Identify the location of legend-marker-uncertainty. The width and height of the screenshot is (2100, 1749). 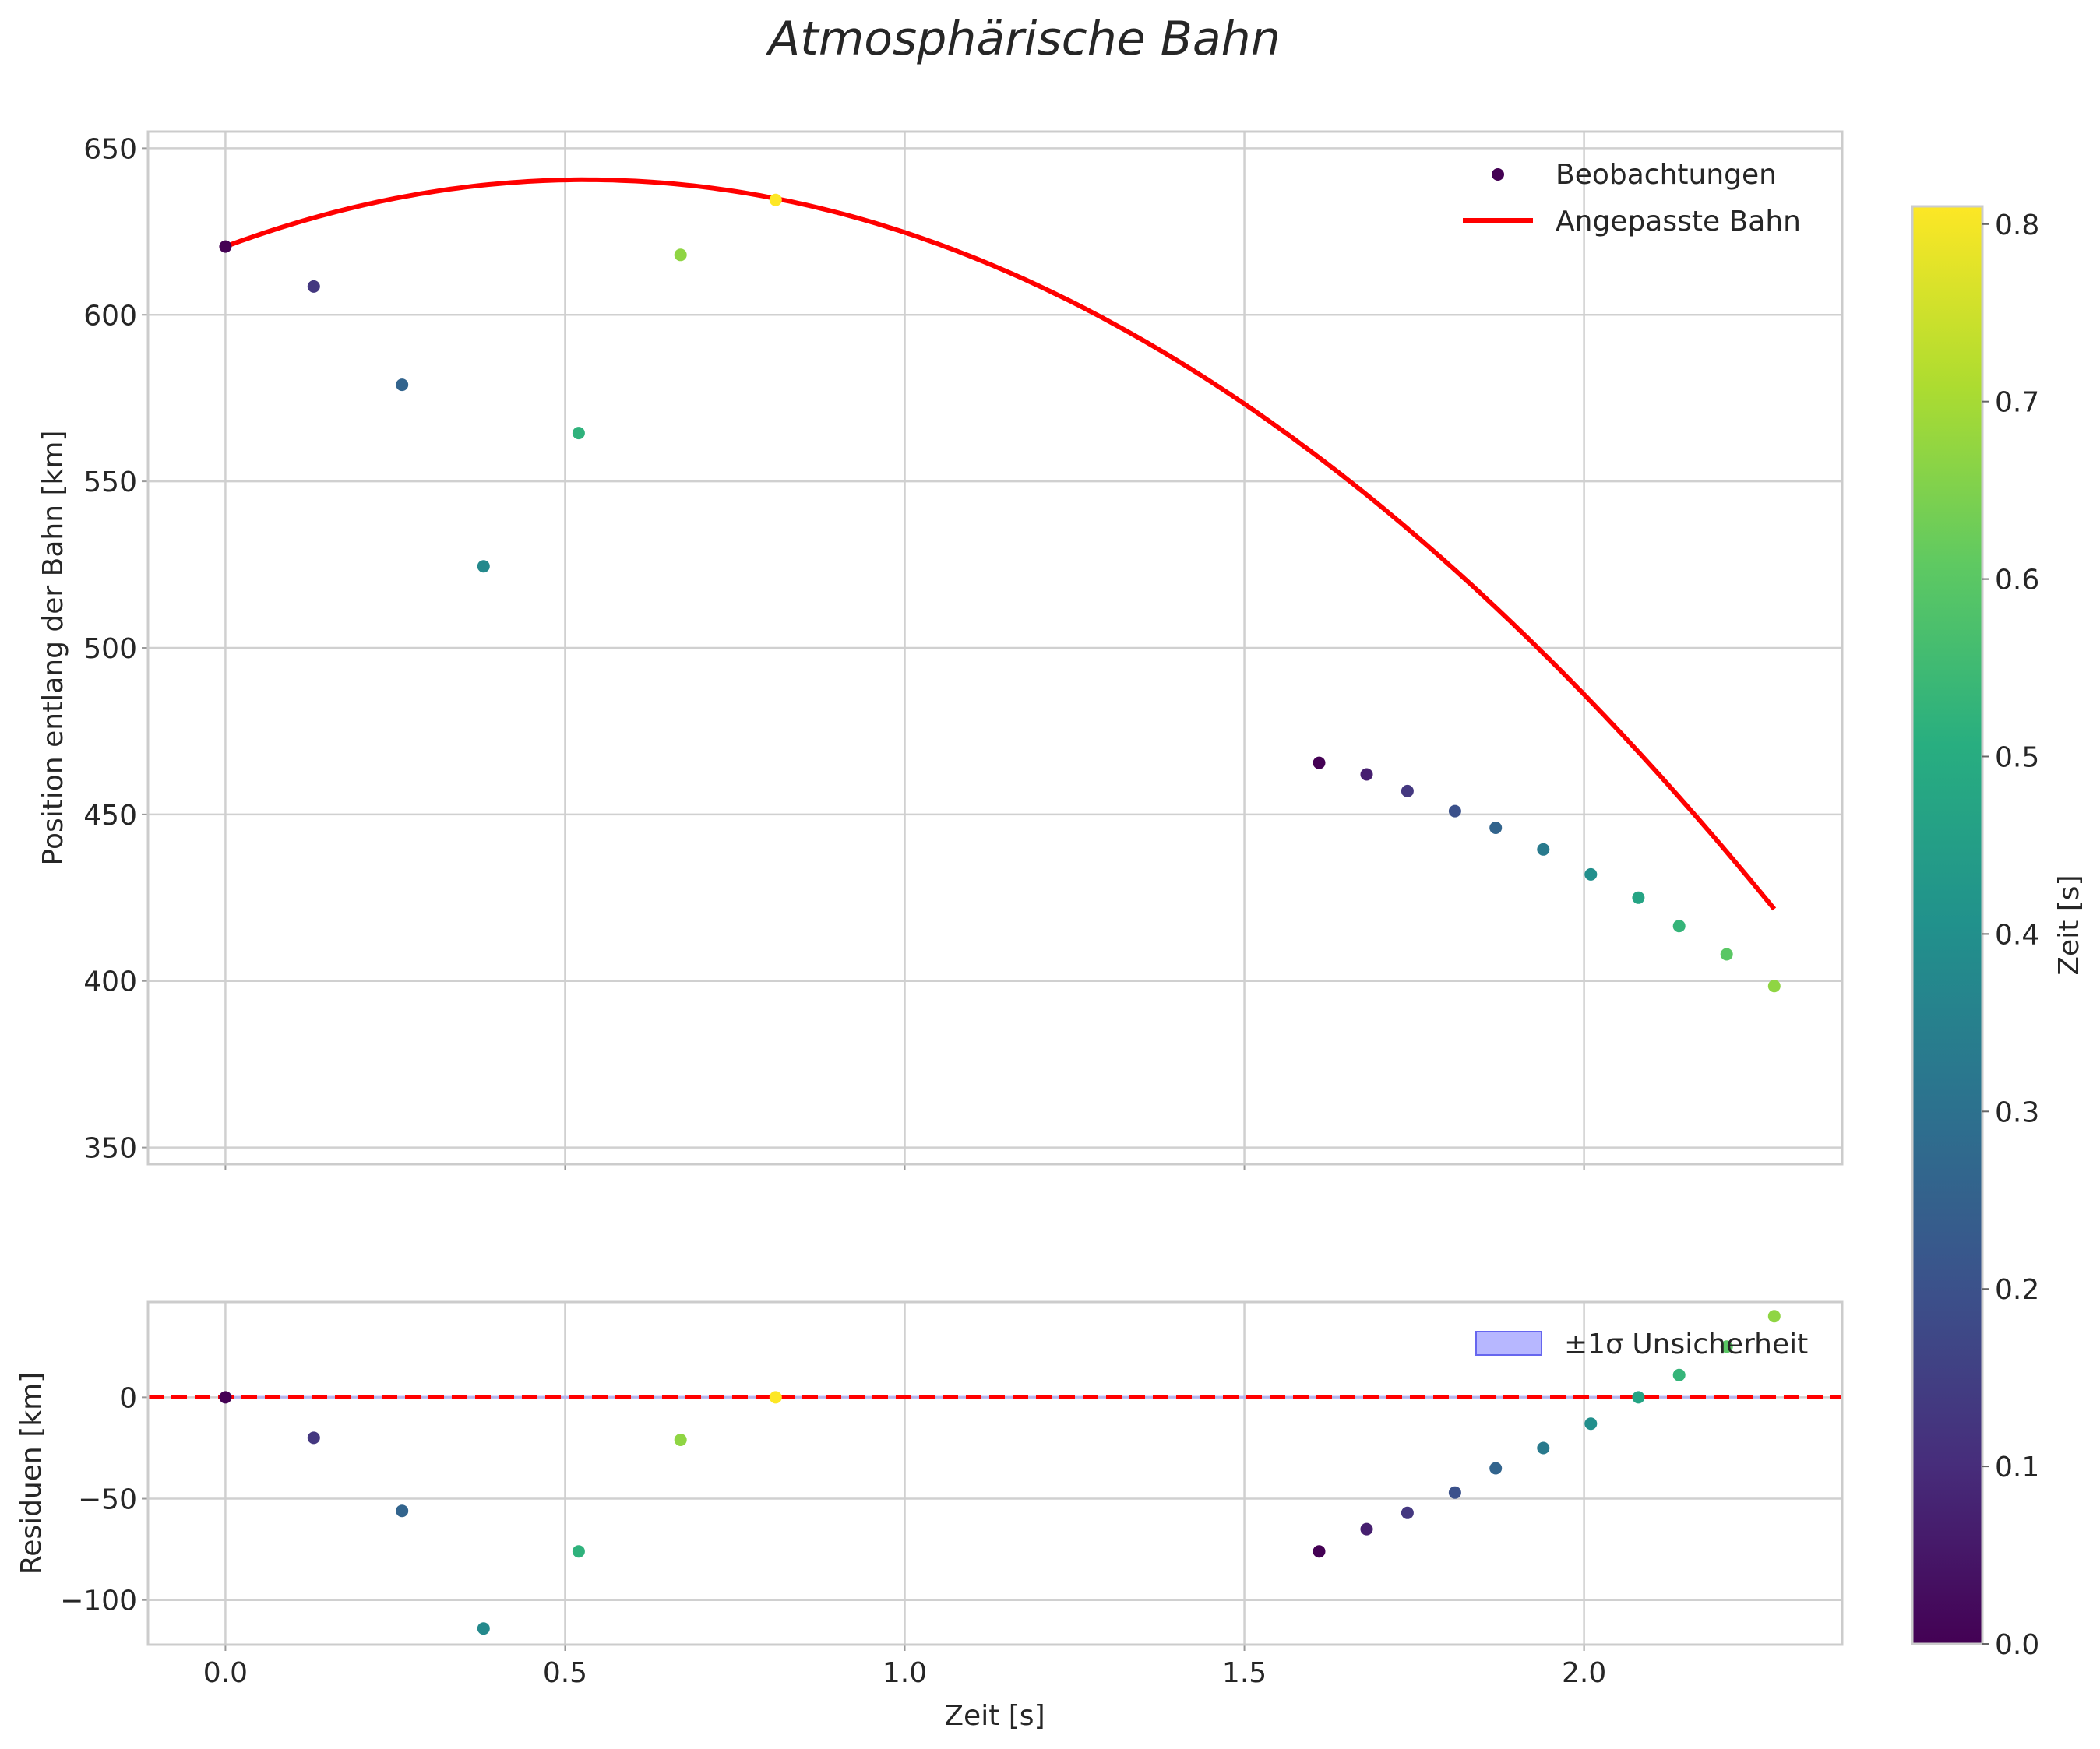
(1508, 1343).